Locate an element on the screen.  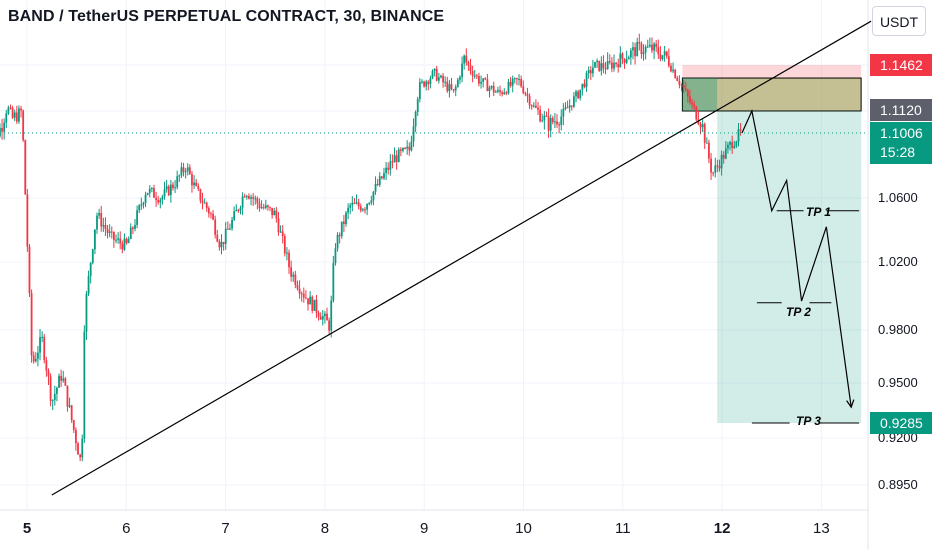
x-tick-label: 10 is located at coordinates (523, 528).